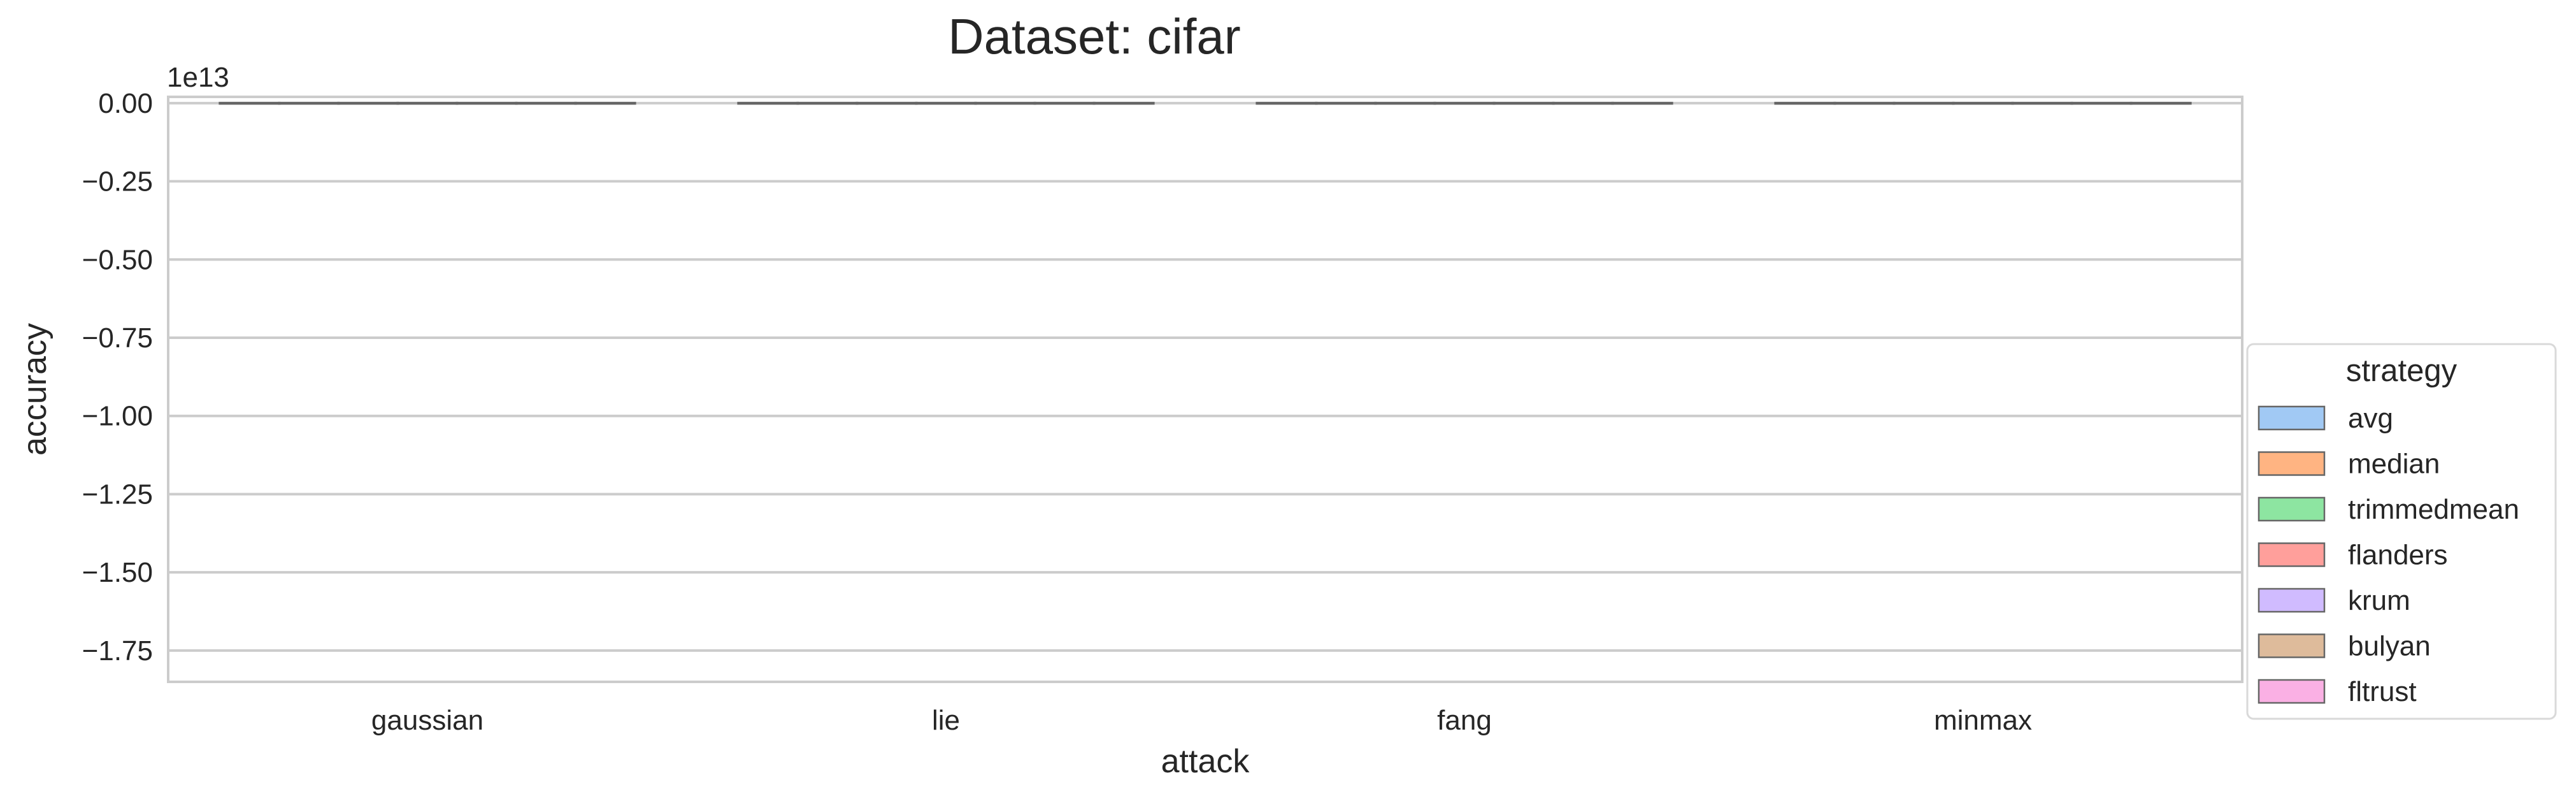 The image size is (2576, 801). What do you see at coordinates (546, 103) in the screenshot?
I see `bar-bulyan-gaussian` at bounding box center [546, 103].